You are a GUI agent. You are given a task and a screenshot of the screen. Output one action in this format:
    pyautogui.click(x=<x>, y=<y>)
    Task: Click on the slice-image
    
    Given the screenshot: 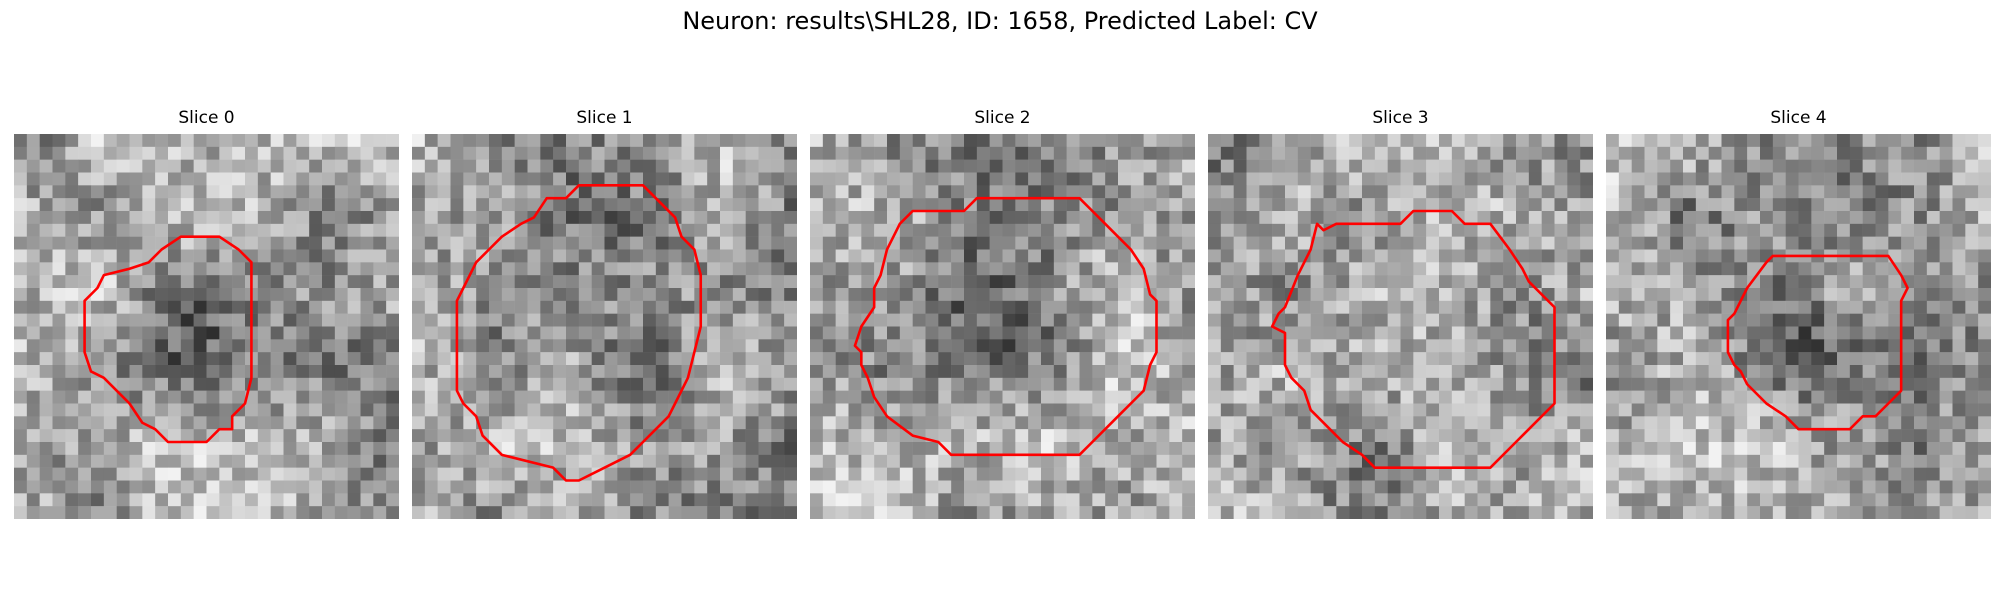 What is the action you would take?
    pyautogui.click(x=206, y=326)
    